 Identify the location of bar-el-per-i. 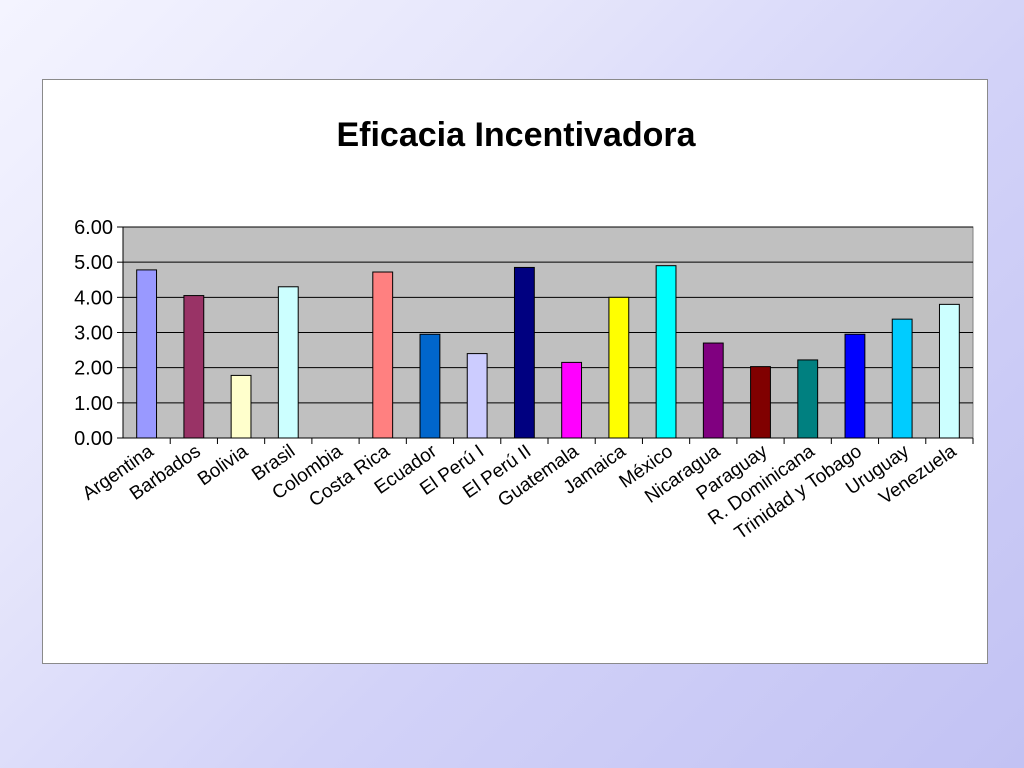
(477, 396).